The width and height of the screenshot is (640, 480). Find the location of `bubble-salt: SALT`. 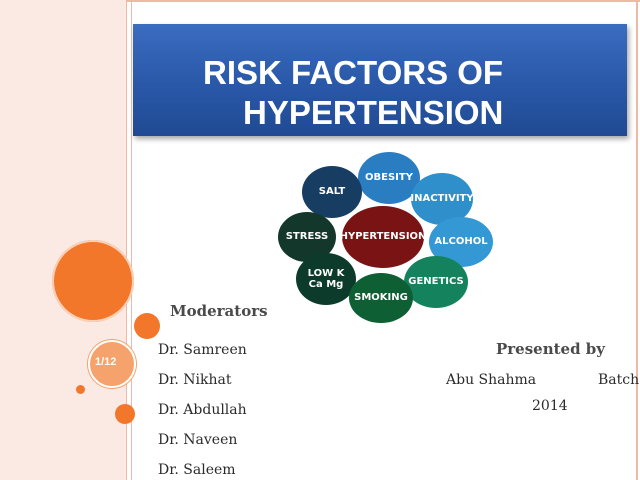

bubble-salt: SALT is located at coordinates (332, 192).